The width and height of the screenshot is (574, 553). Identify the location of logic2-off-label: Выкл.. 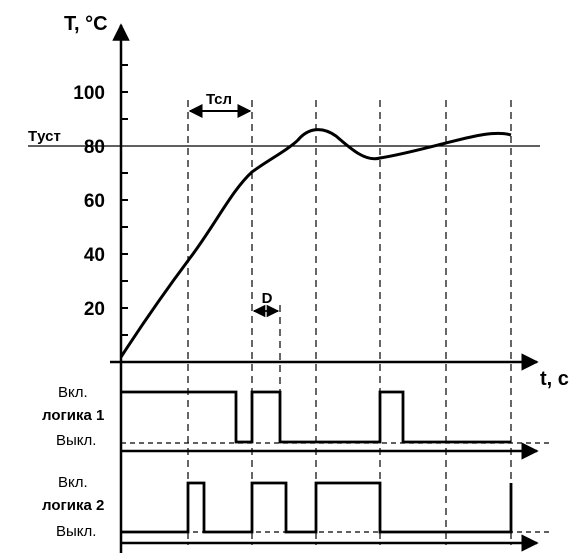
(76, 531).